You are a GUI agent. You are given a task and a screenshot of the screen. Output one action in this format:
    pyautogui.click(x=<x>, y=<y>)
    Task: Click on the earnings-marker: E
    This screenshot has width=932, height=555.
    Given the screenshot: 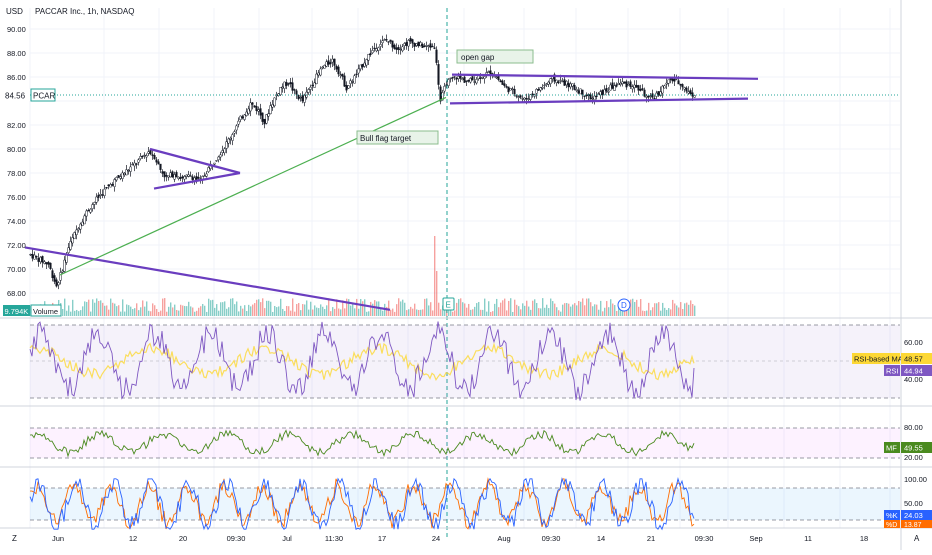 What is the action you would take?
    pyautogui.click(x=448, y=304)
    